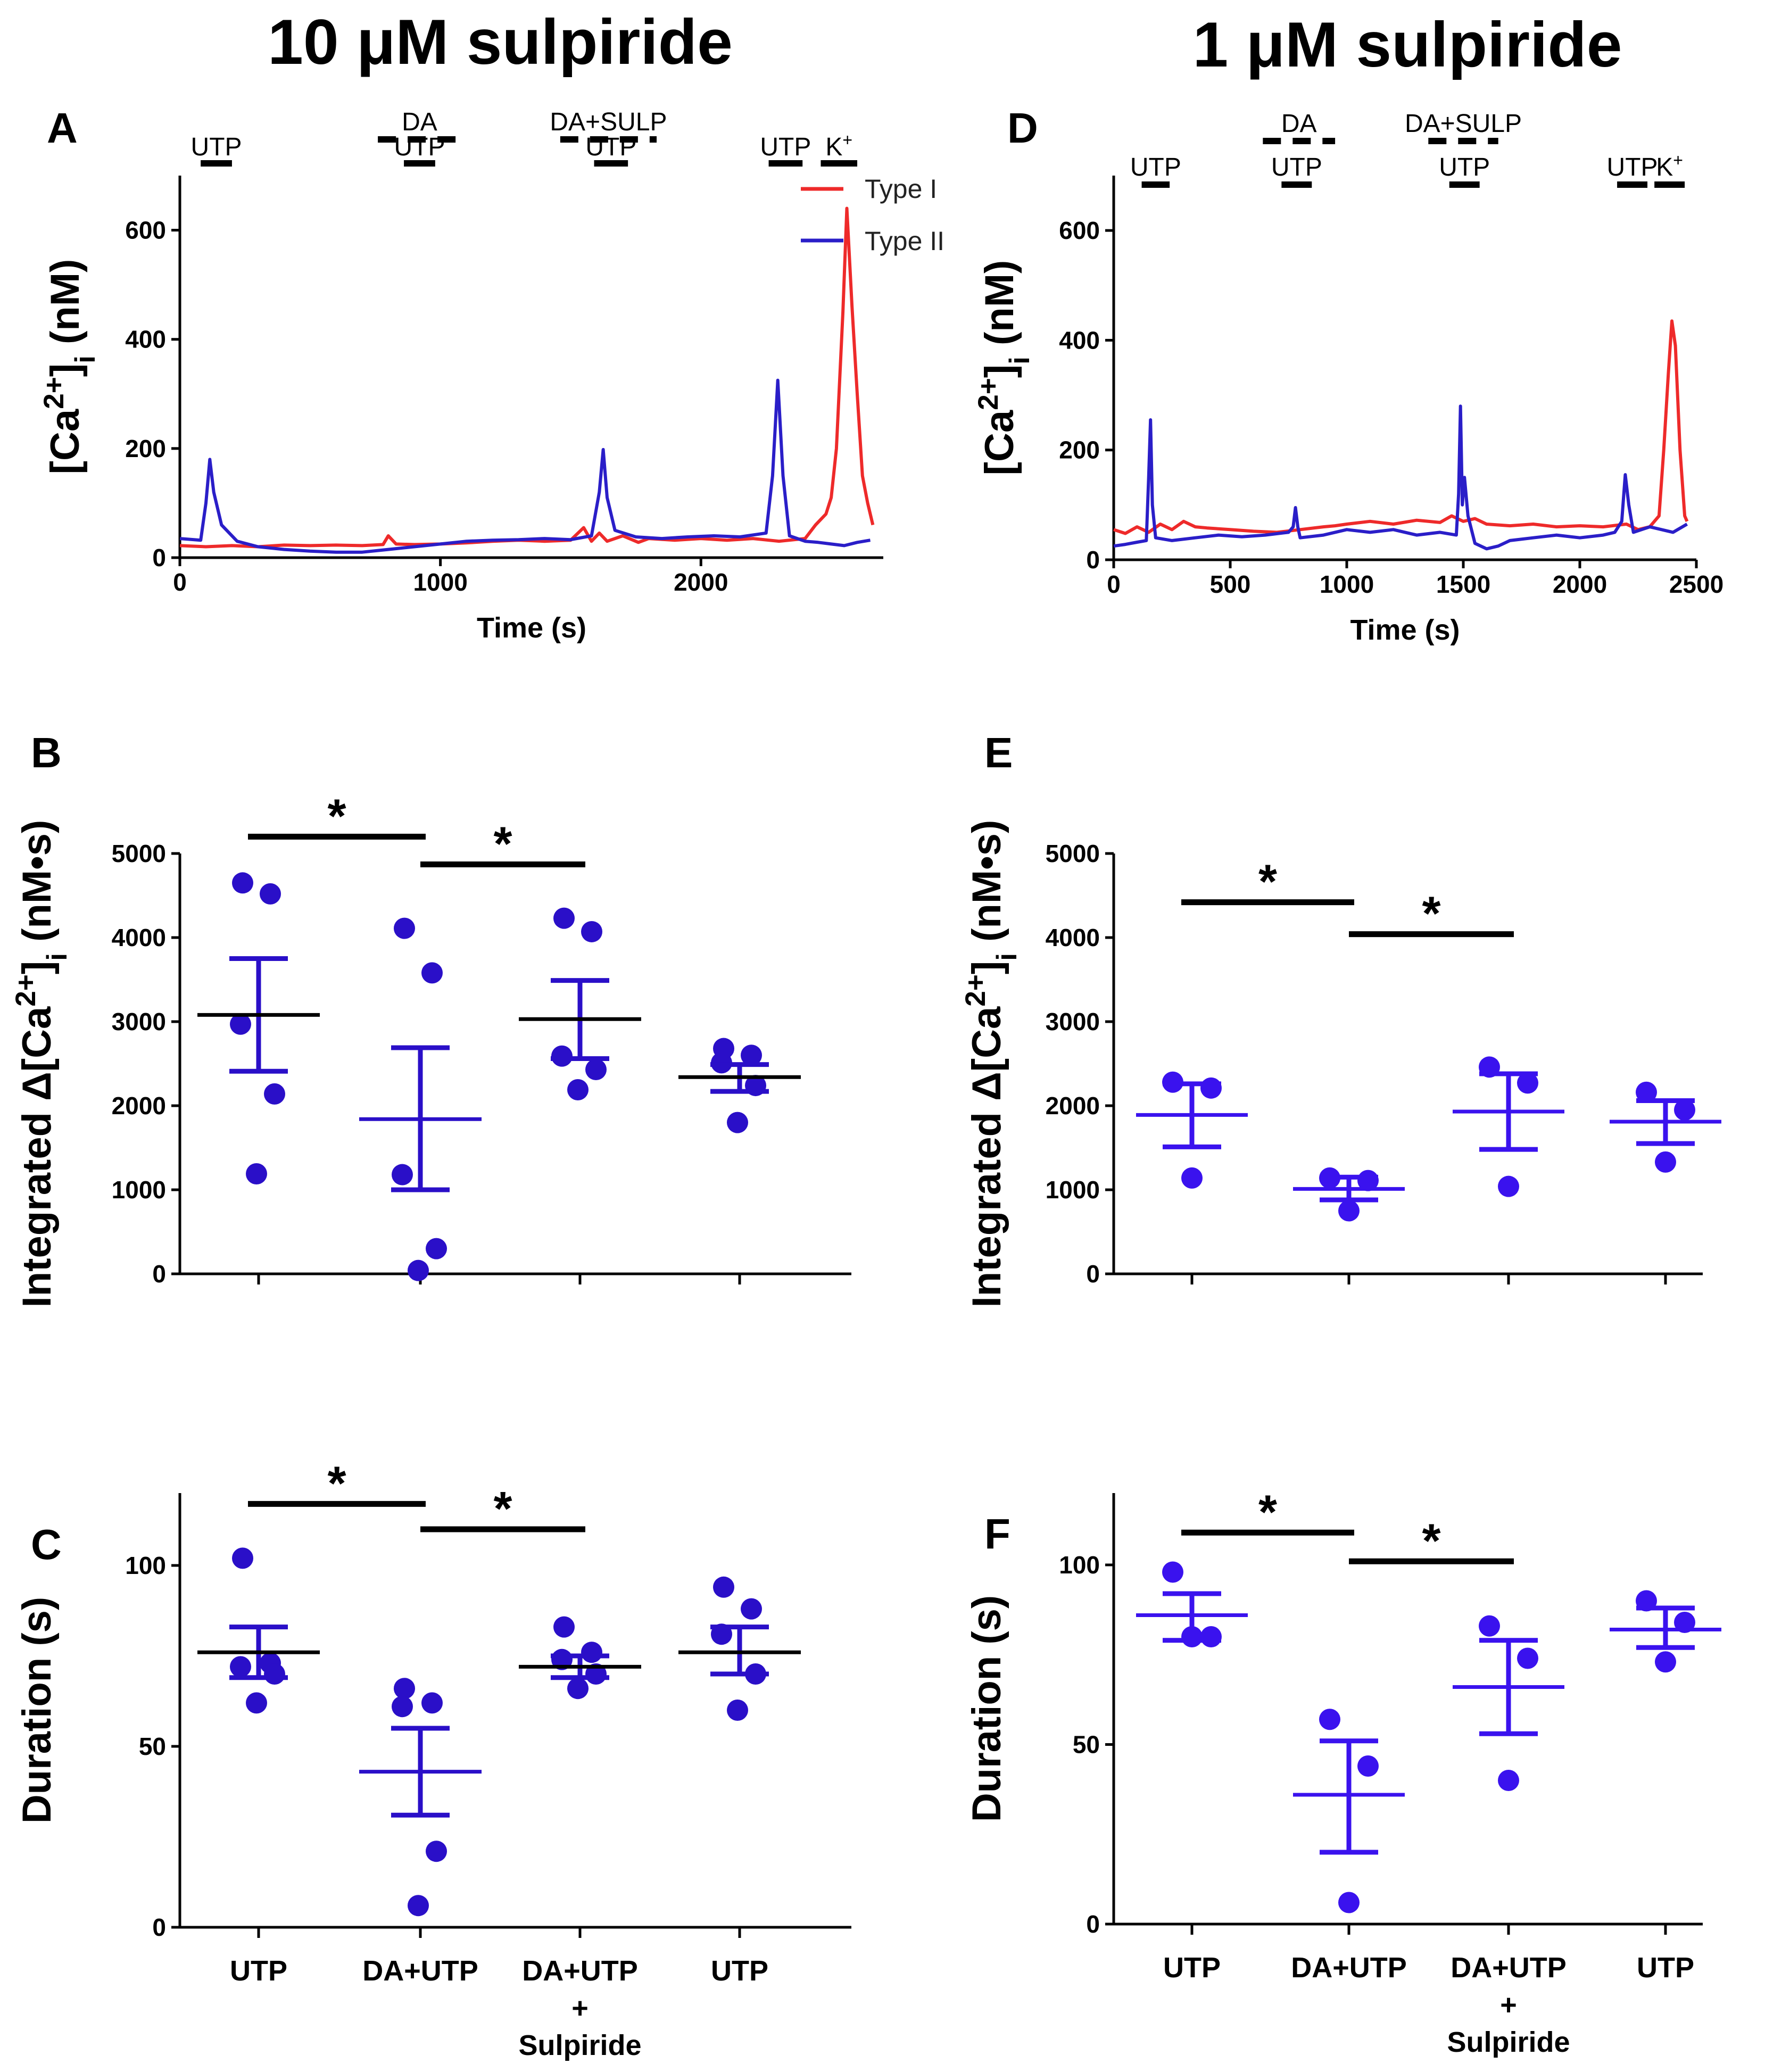  Describe the element at coordinates (180, 582) in the screenshot. I see `x-tick-label: 0` at that location.